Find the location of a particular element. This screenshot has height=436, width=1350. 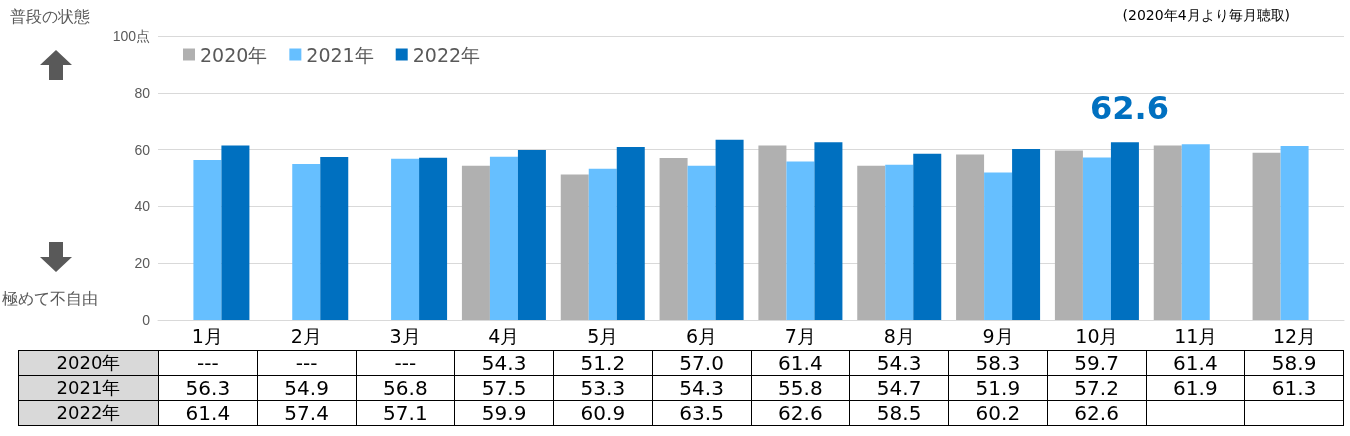

text: 2022年 is located at coordinates (88, 412).